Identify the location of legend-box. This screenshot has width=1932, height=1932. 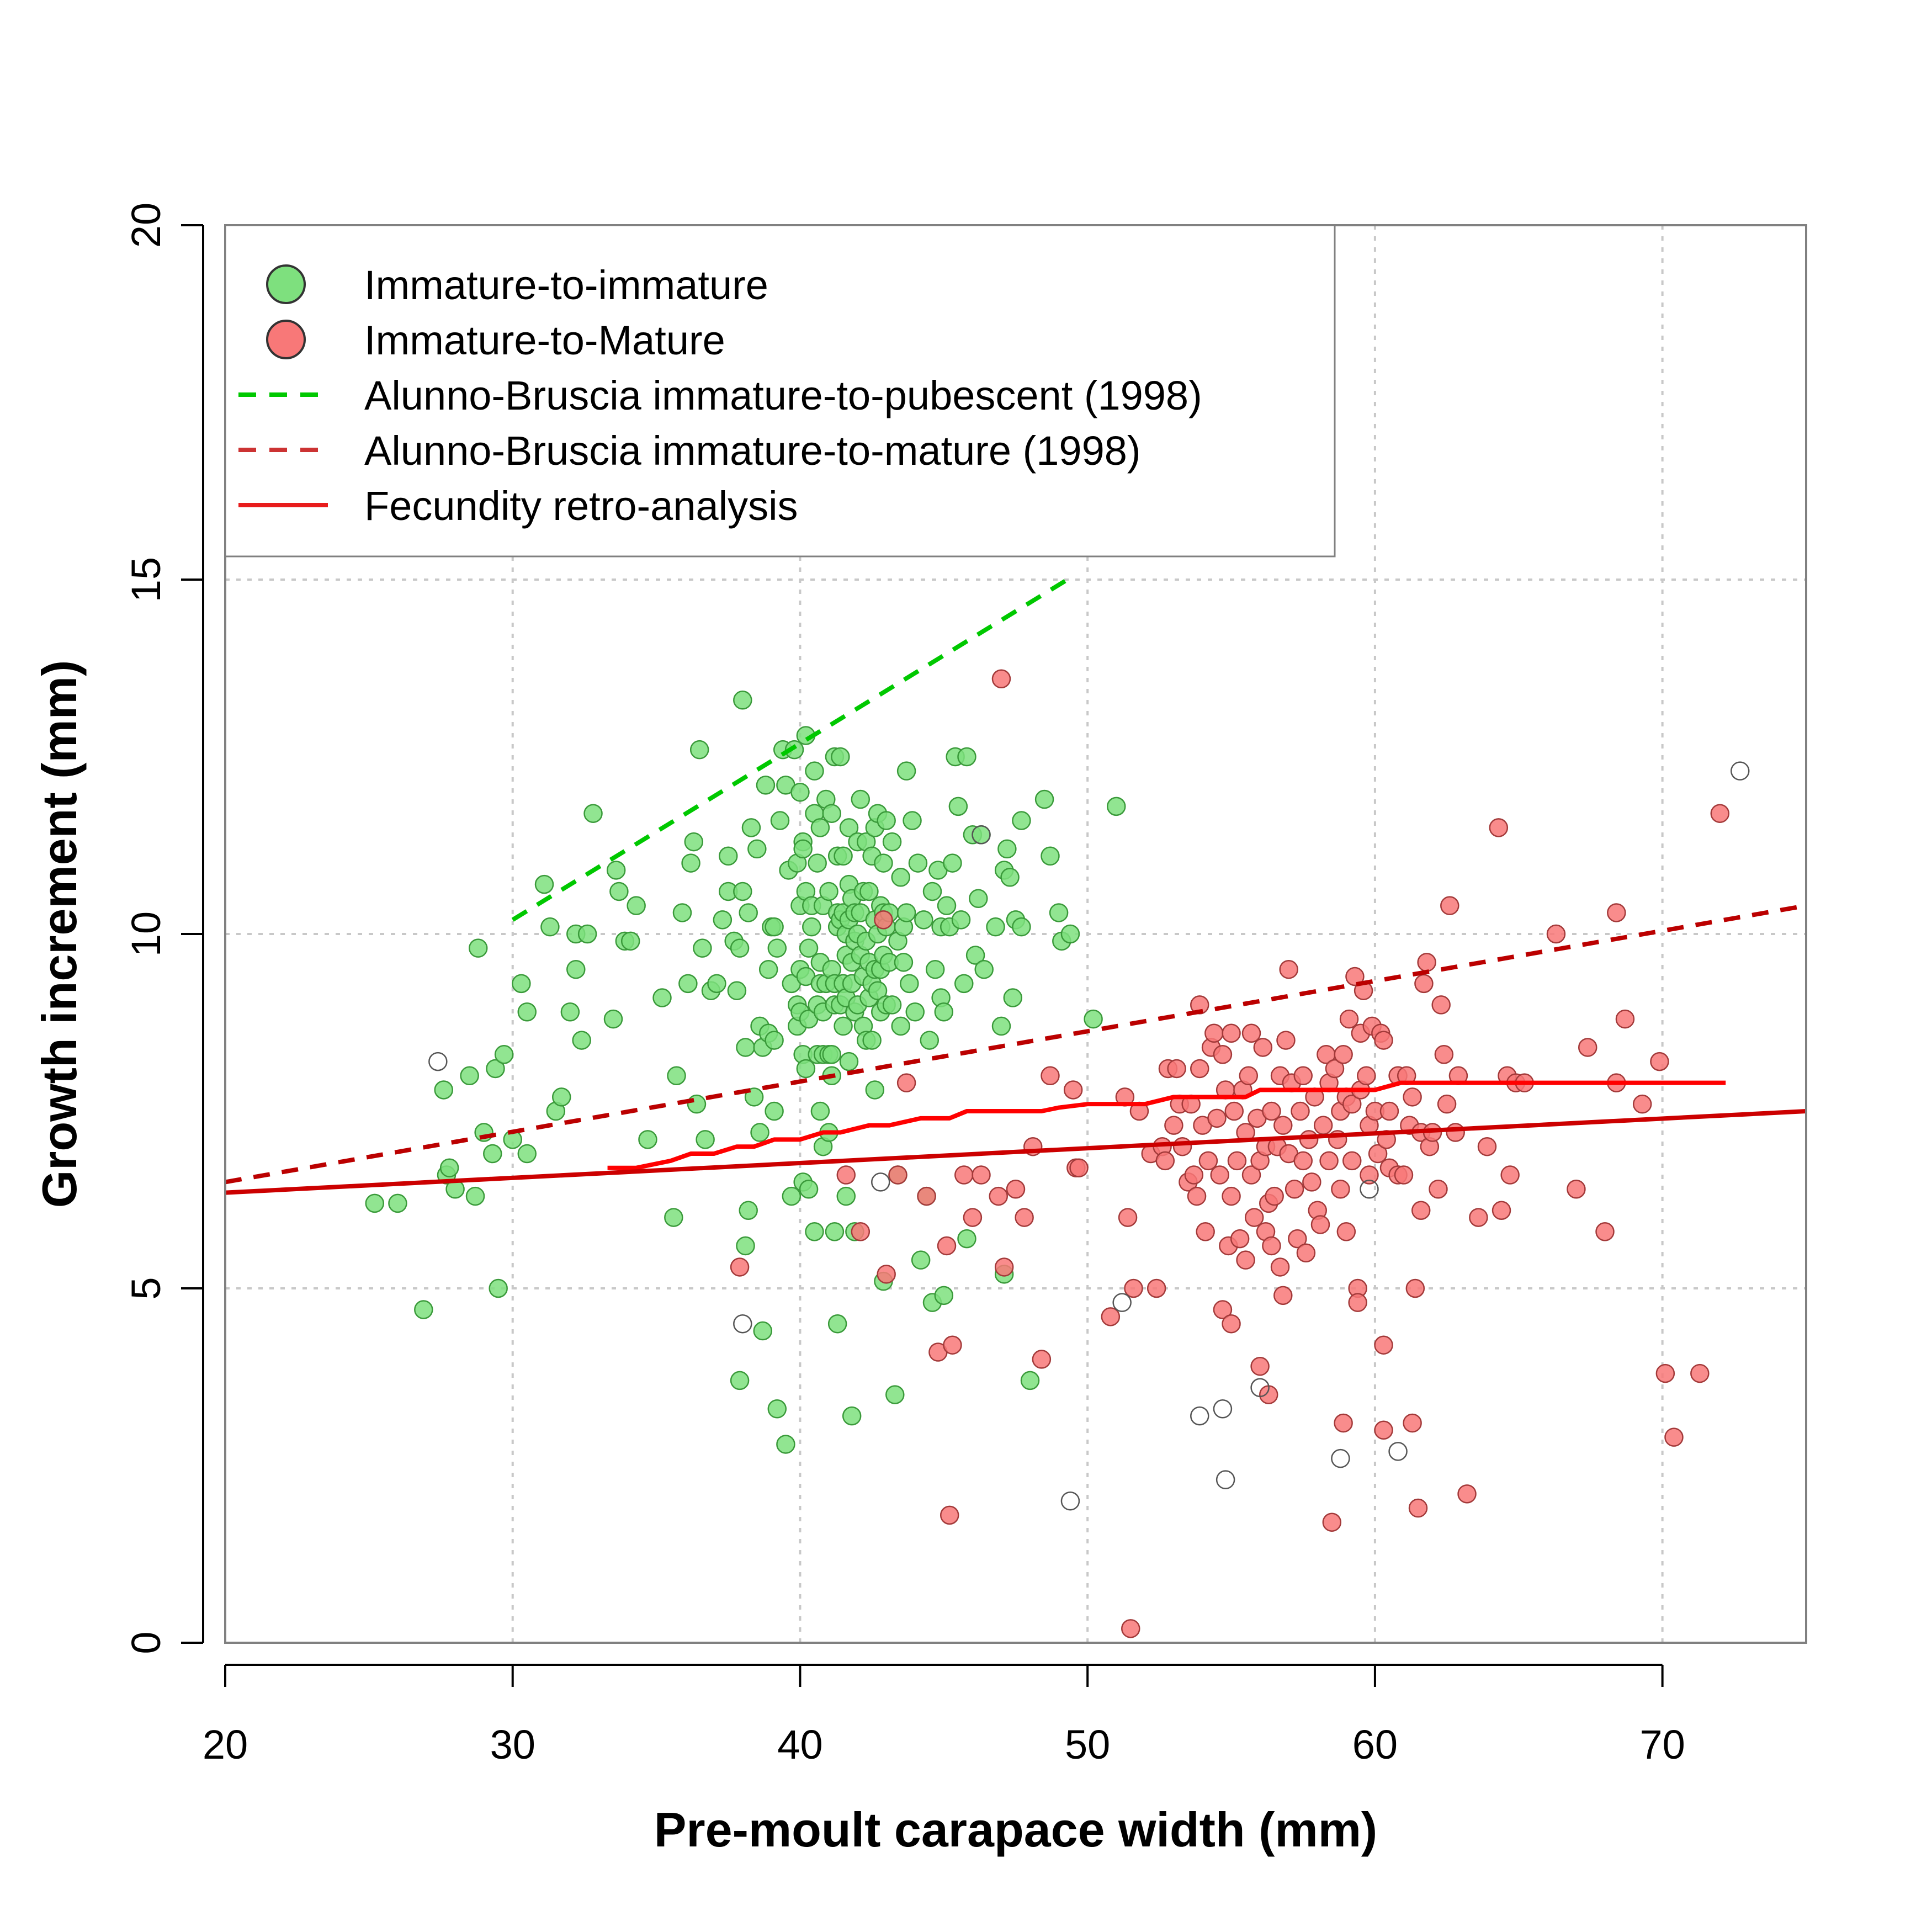
(780, 391).